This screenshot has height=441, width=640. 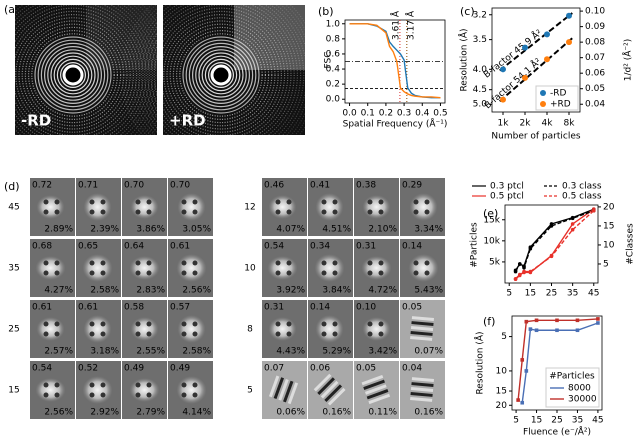 What do you see at coordinates (134, 247) in the screenshot?
I see `class-score: 0.64` at bounding box center [134, 247].